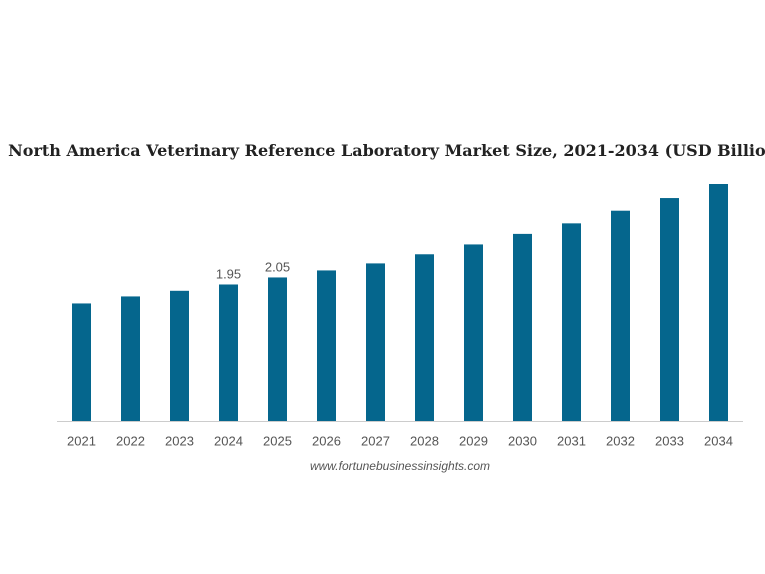 The height and width of the screenshot is (574, 765). What do you see at coordinates (253, 270) in the screenshot?
I see `data-labels: 1.95 2.05` at bounding box center [253, 270].